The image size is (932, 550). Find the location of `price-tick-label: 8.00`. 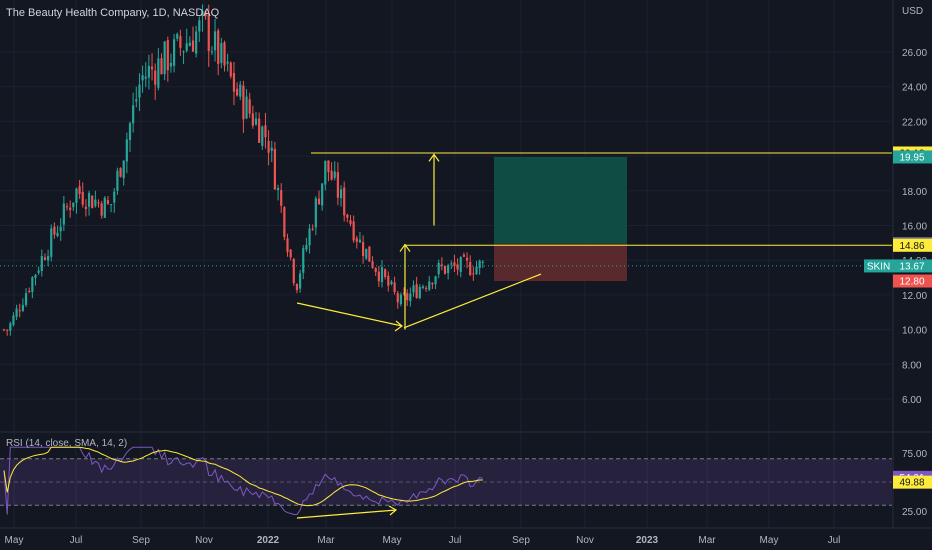

price-tick-label: 8.00 is located at coordinates (912, 365).